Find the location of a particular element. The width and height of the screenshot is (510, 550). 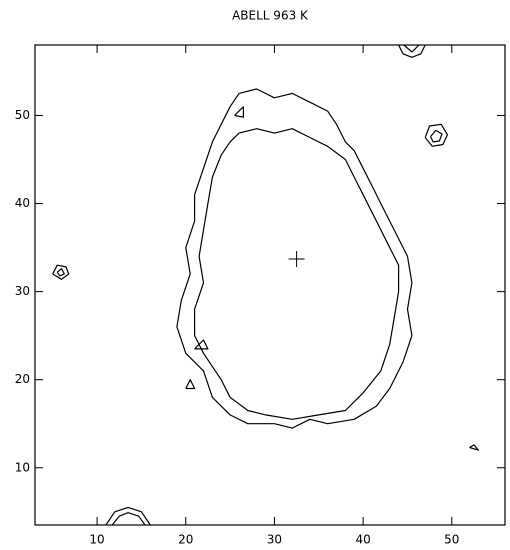

x-tick-label: 30 is located at coordinates (274, 540).